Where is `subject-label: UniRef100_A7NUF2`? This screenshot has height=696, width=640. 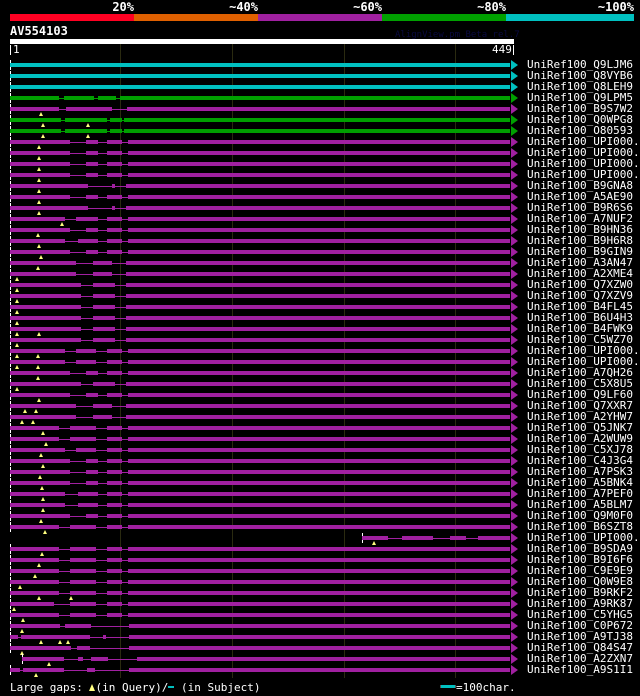 subject-label: UniRef100_A7NUF2 is located at coordinates (580, 218).